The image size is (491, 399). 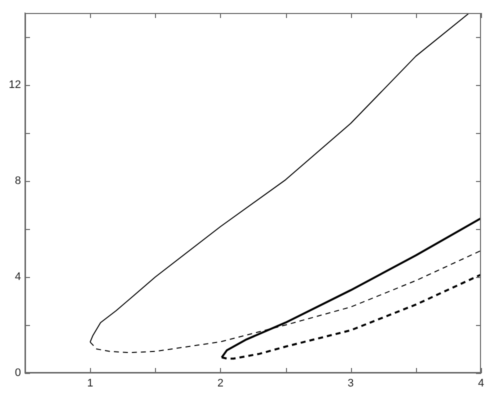 I want to click on y-tick-label: 12, so click(x=14, y=85).